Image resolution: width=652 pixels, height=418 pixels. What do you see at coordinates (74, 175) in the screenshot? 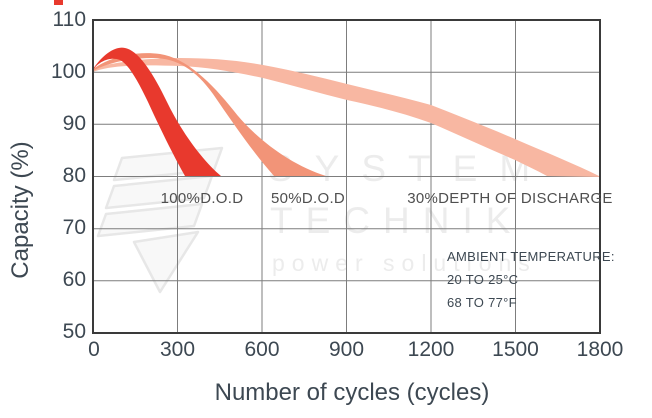
I see `ytick-80: 80` at bounding box center [74, 175].